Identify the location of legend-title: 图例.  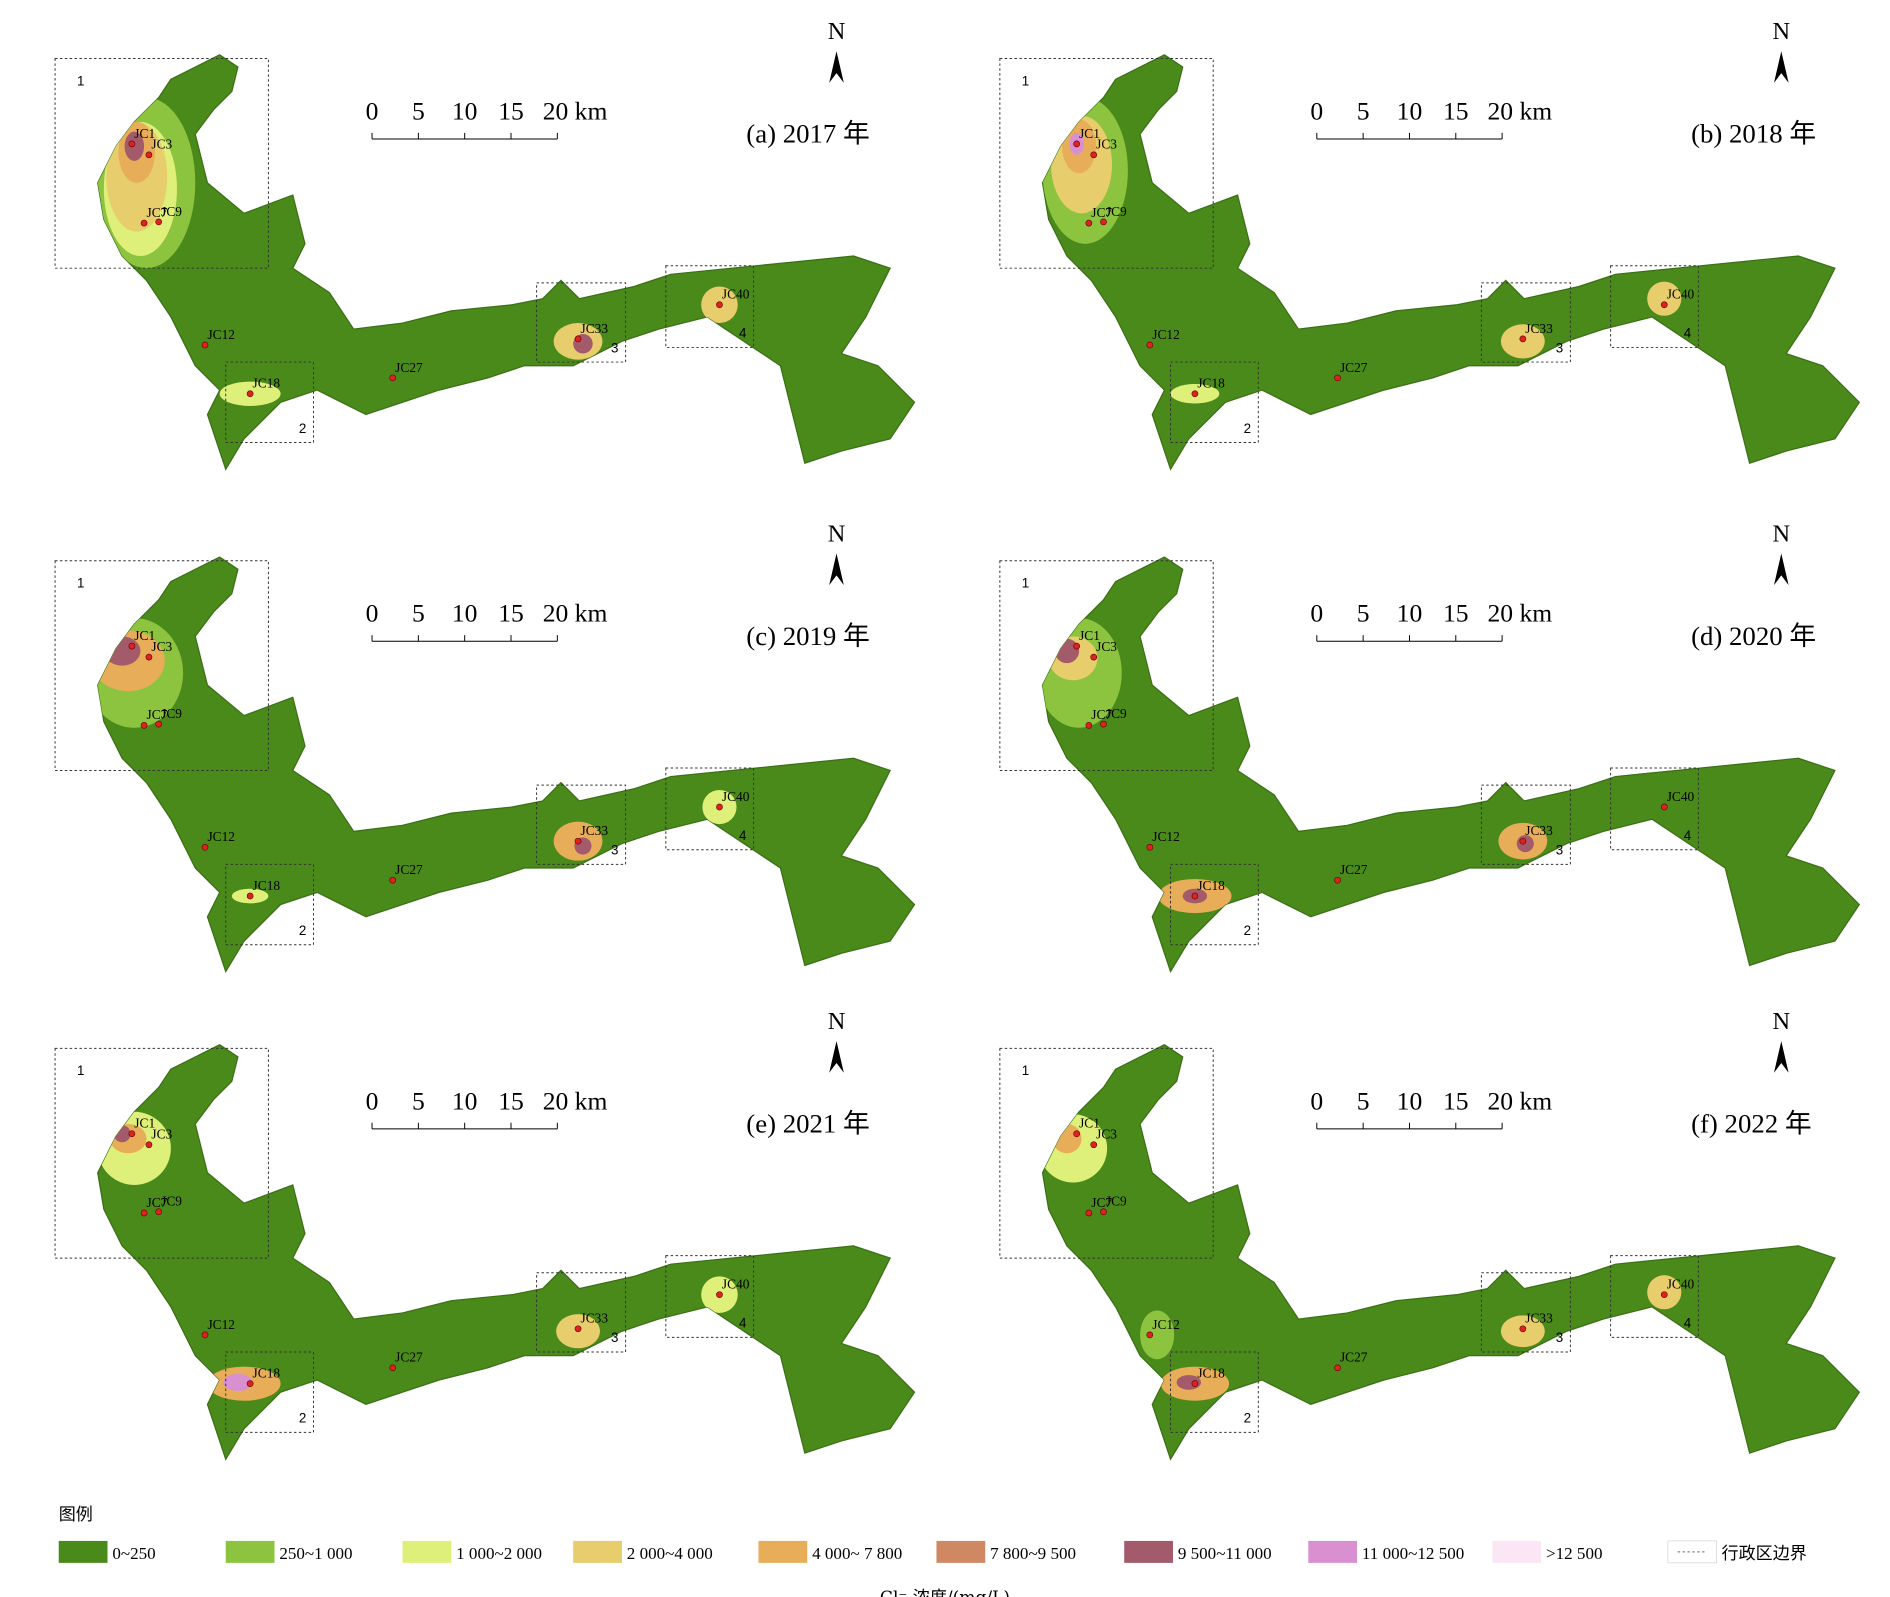
(76, 1515).